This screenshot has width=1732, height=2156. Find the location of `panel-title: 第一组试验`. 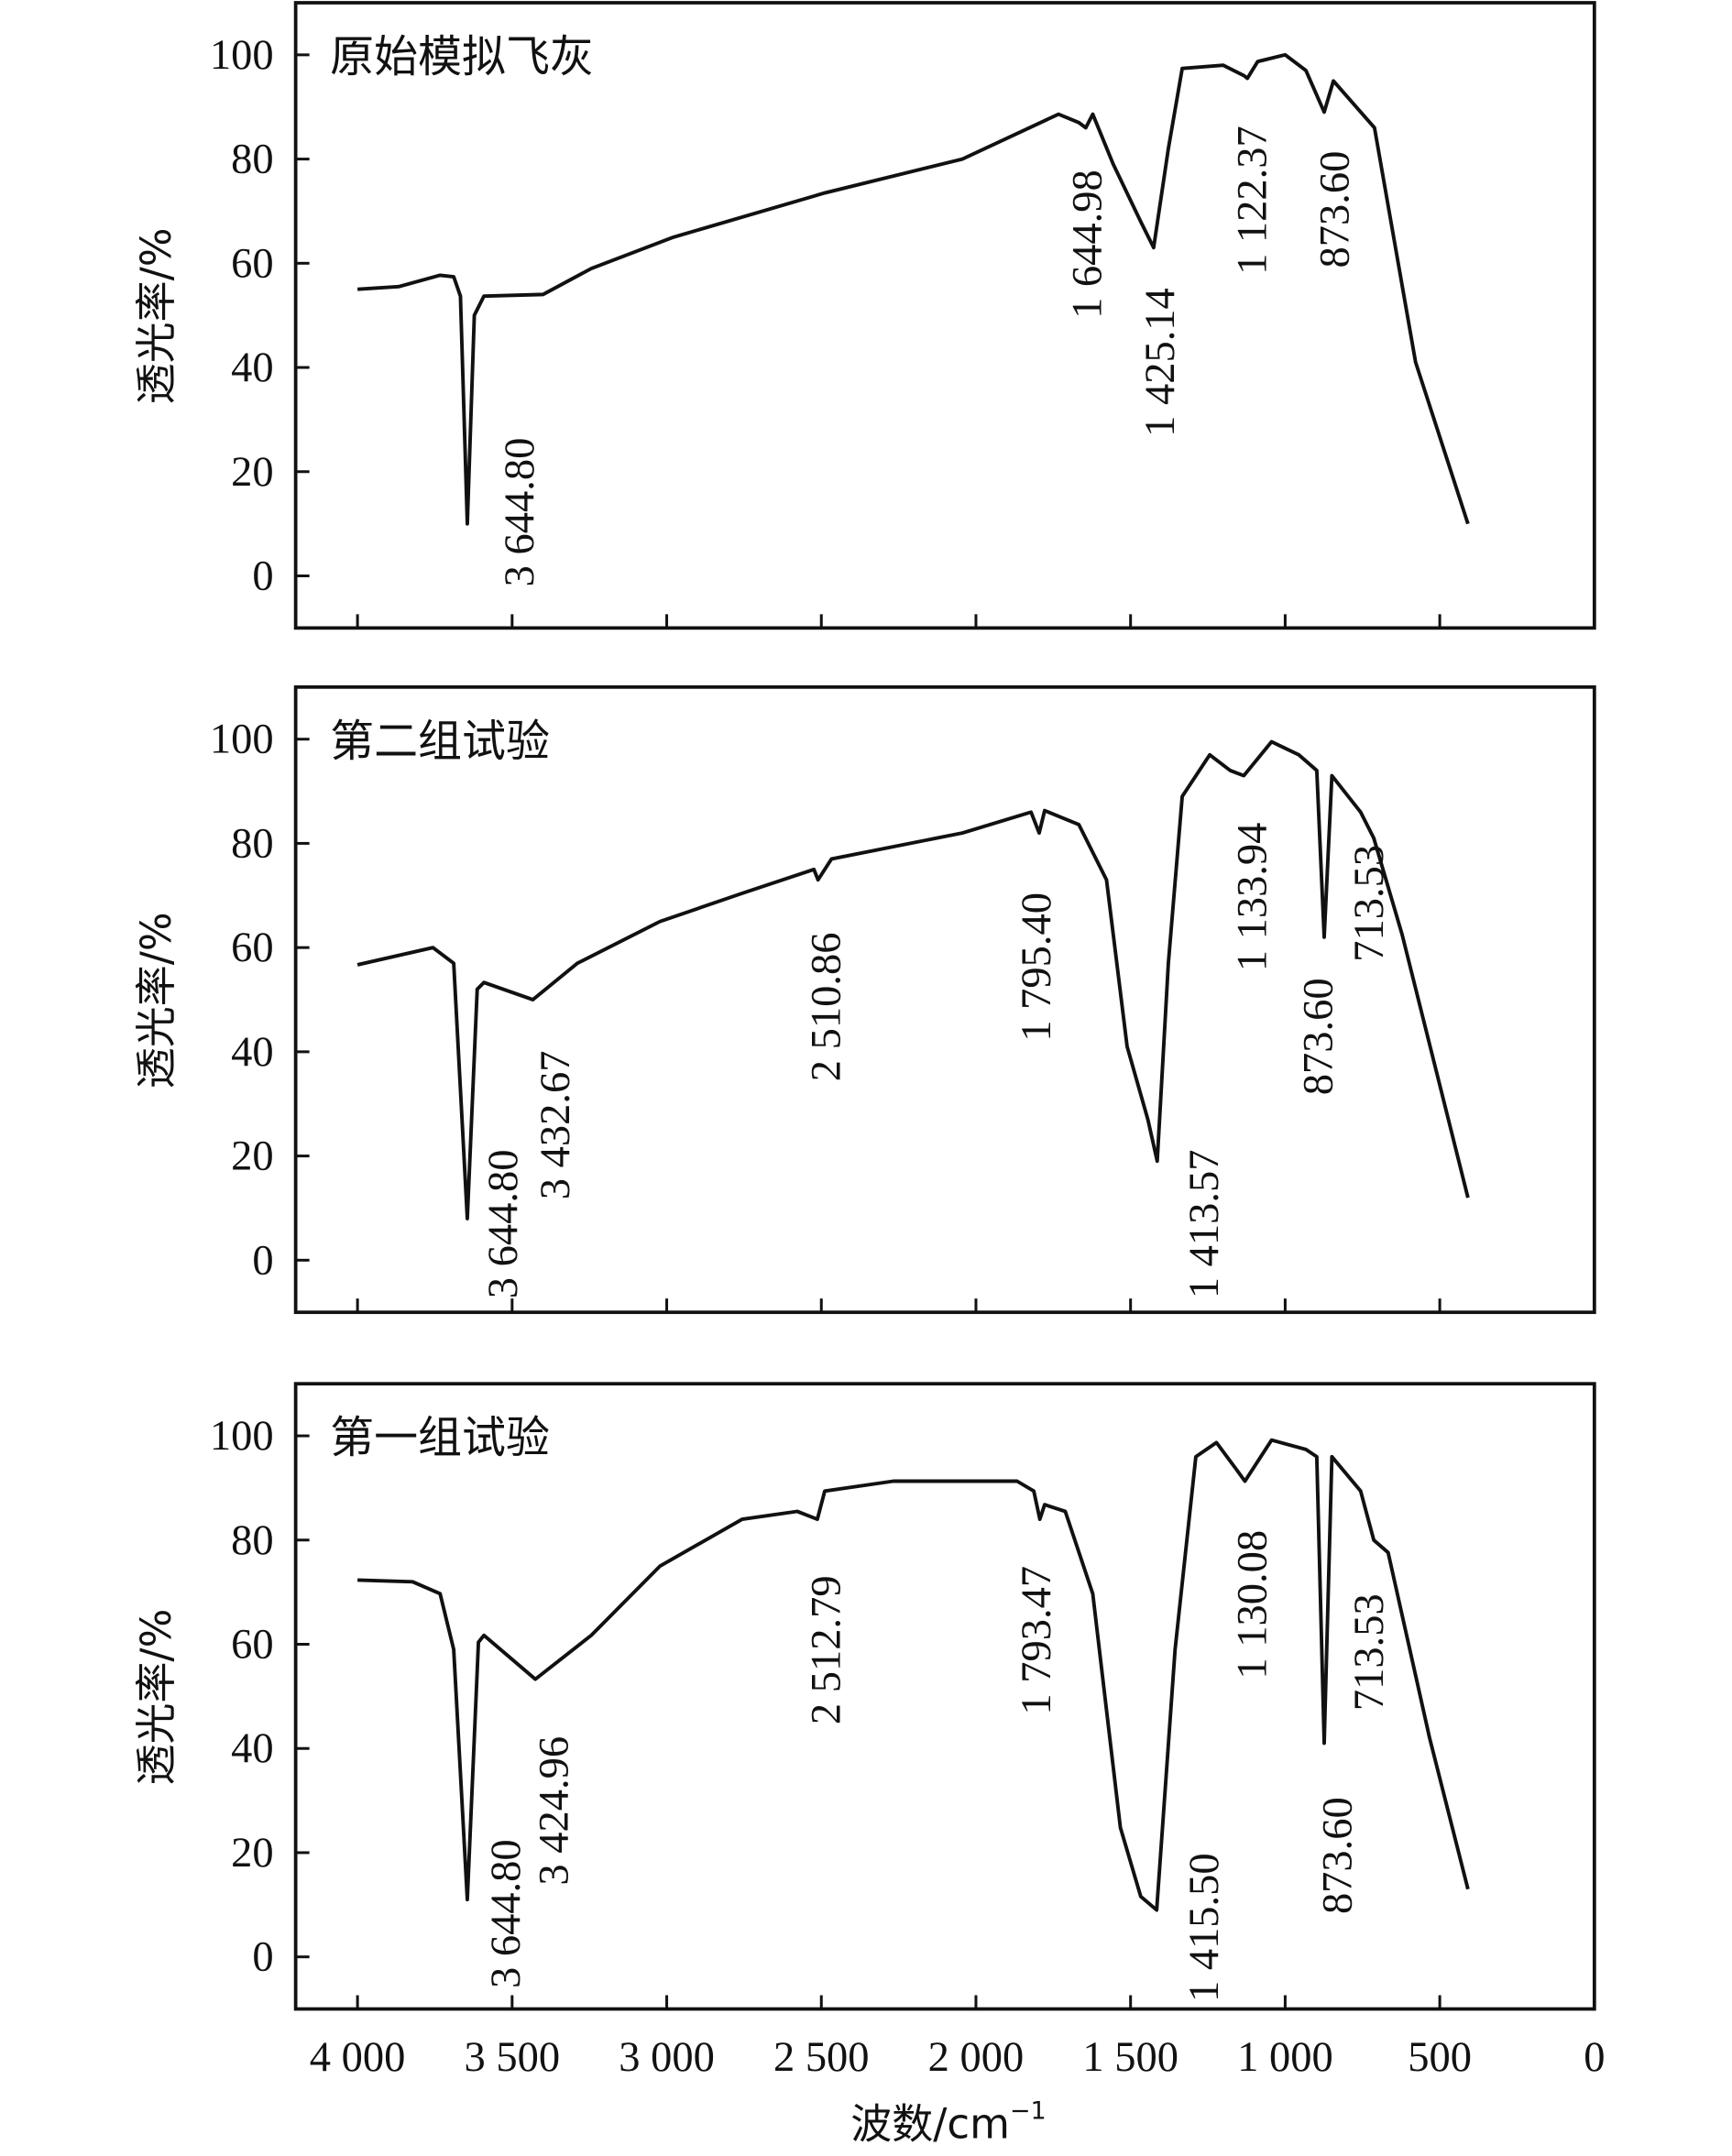

panel-title: 第一组试验 is located at coordinates (440, 1437).